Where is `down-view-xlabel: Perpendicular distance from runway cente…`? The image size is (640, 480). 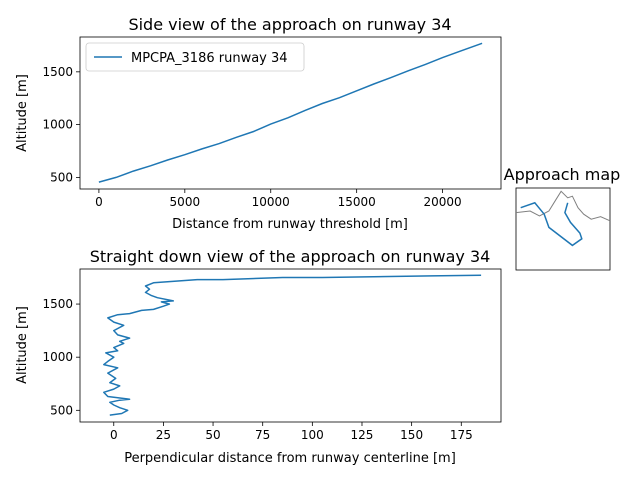
down-view-xlabel: Perpendicular distance from runway cente… is located at coordinates (290, 458).